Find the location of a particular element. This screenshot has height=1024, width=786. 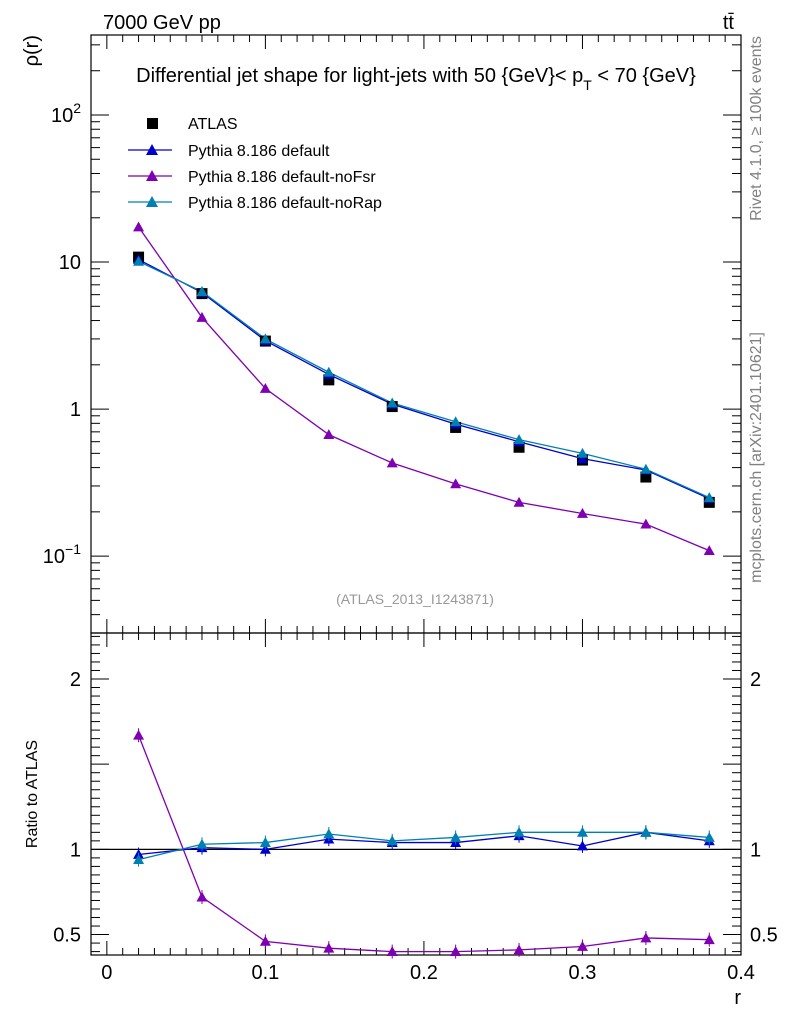

legend-label-default: Pythia 8.186 default is located at coordinates (259, 151).